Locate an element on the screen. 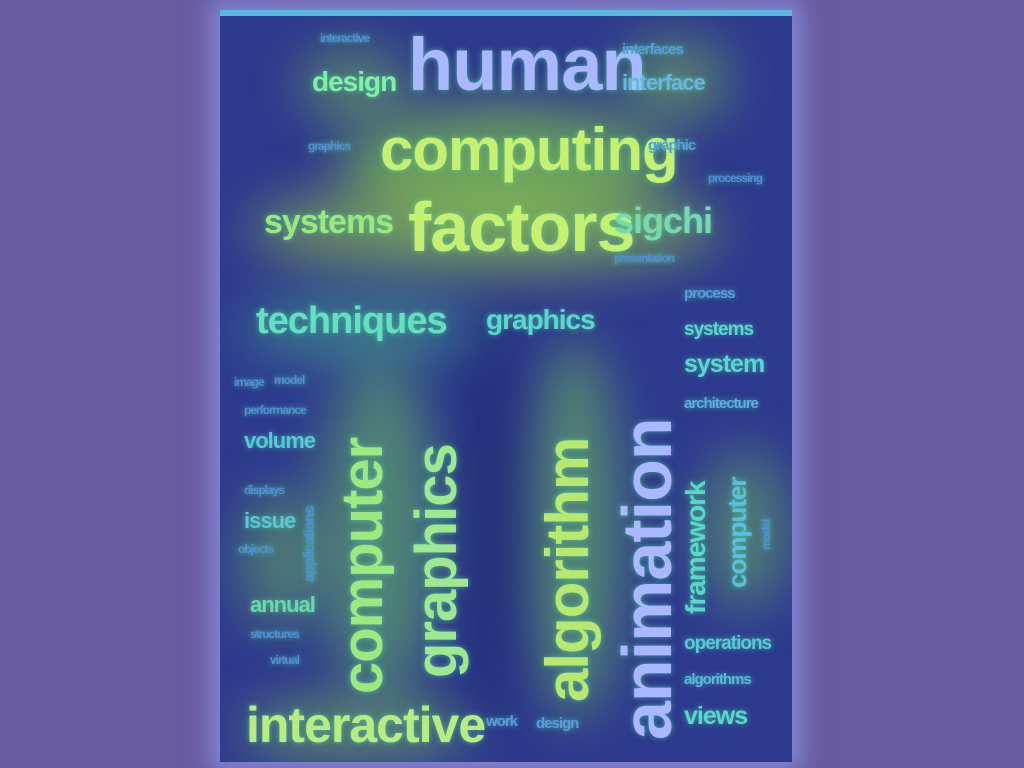 Image resolution: width=1024 pixels, height=768 pixels. word-process: process is located at coordinates (710, 293).